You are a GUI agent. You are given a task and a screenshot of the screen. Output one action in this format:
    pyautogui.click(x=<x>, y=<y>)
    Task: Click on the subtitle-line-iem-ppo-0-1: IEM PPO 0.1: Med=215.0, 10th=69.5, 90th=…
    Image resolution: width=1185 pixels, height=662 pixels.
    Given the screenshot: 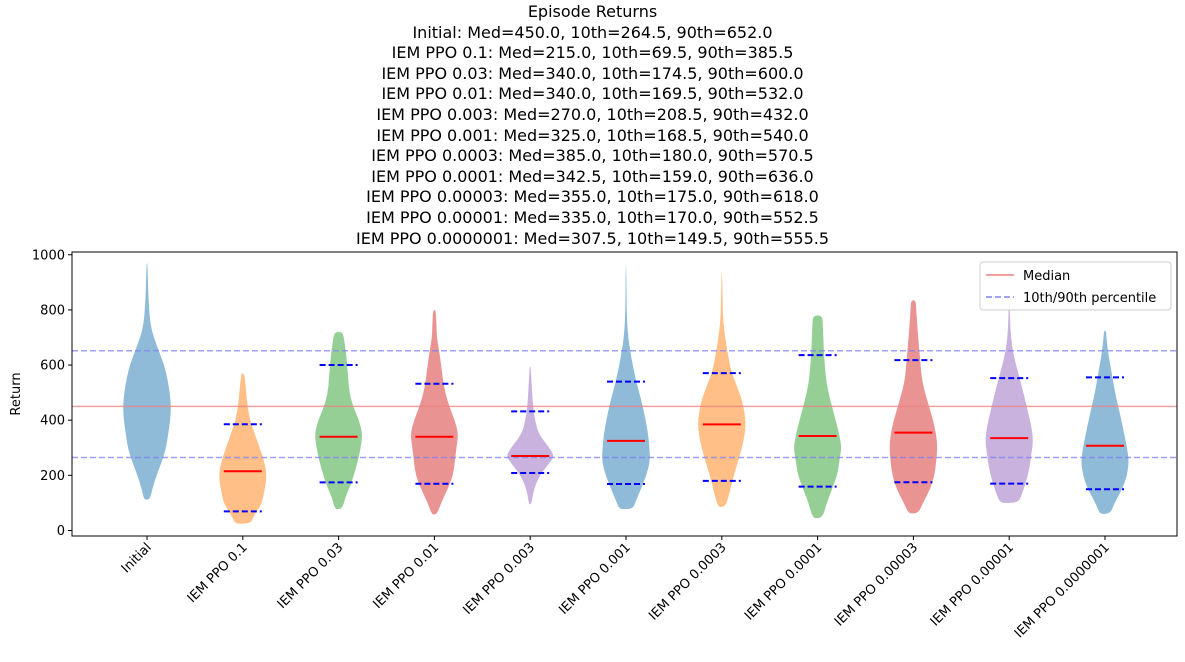 What is the action you would take?
    pyautogui.click(x=592, y=53)
    